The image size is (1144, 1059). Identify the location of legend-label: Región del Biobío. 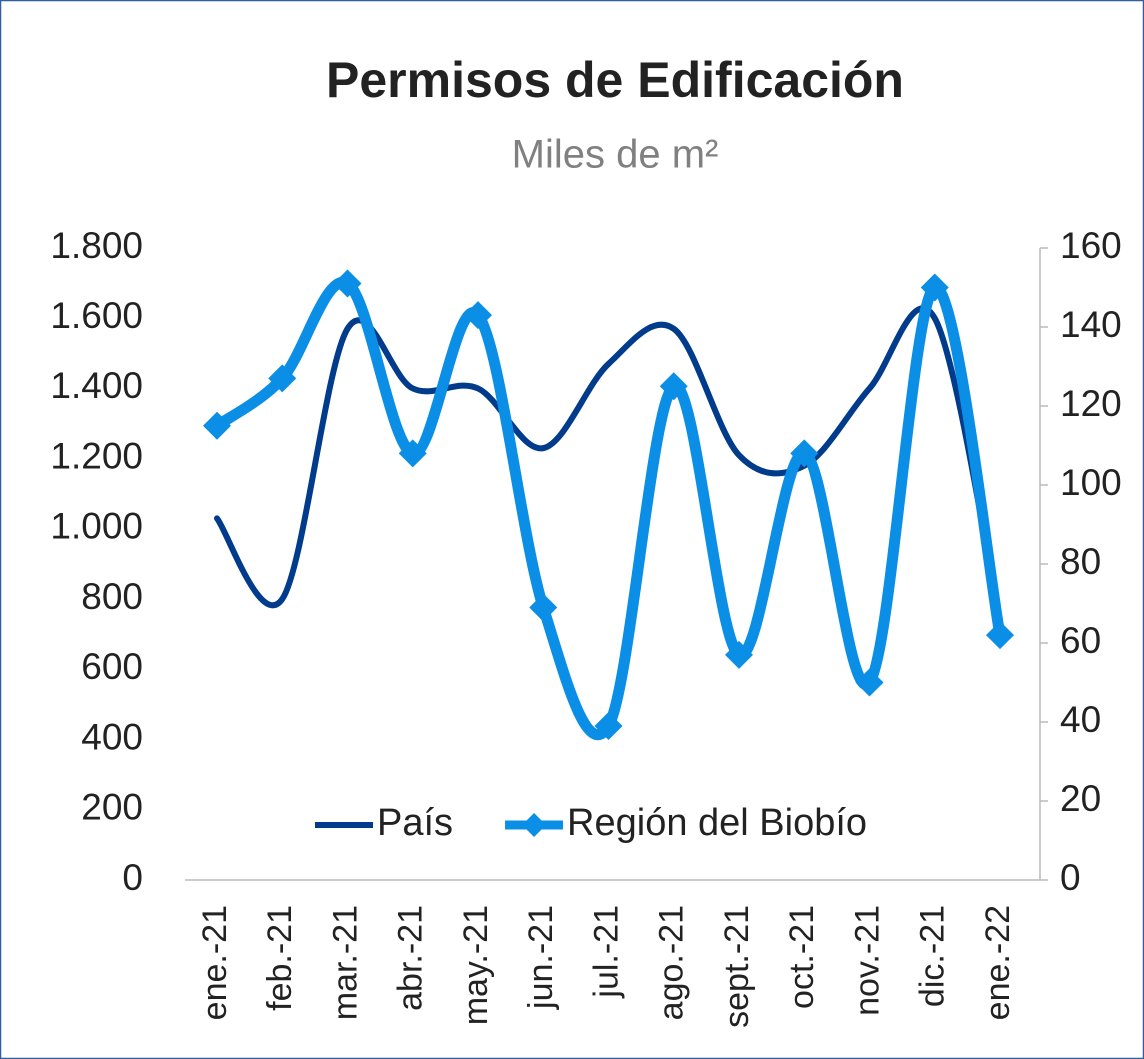
(717, 823).